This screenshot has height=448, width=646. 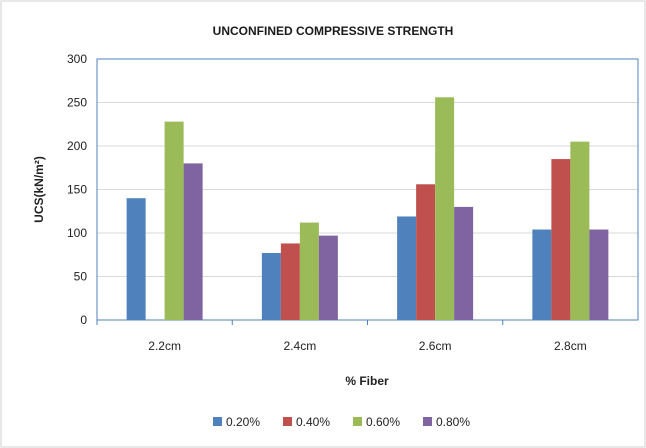 What do you see at coordinates (243, 422) in the screenshot?
I see `legend-label: 0.20%` at bounding box center [243, 422].